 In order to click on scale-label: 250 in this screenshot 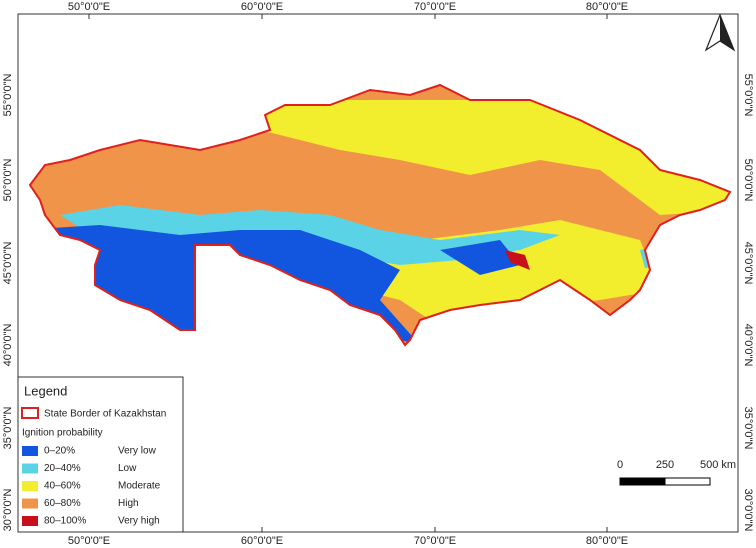, I will do `click(665, 465)`.